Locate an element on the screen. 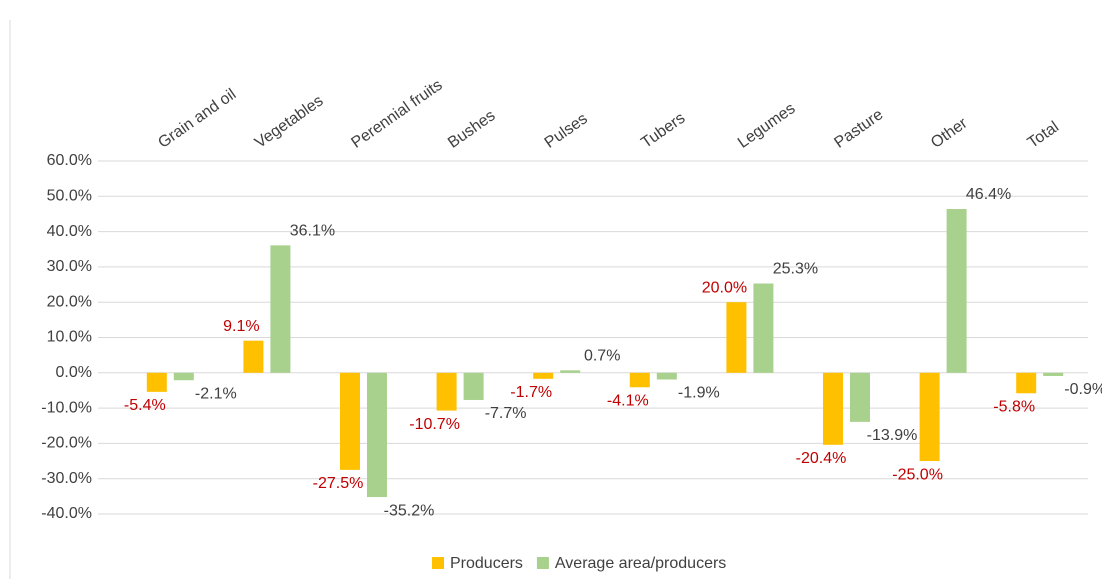 This screenshot has height=579, width=1102. y-tick-label: 30.0% is located at coordinates (69, 266).